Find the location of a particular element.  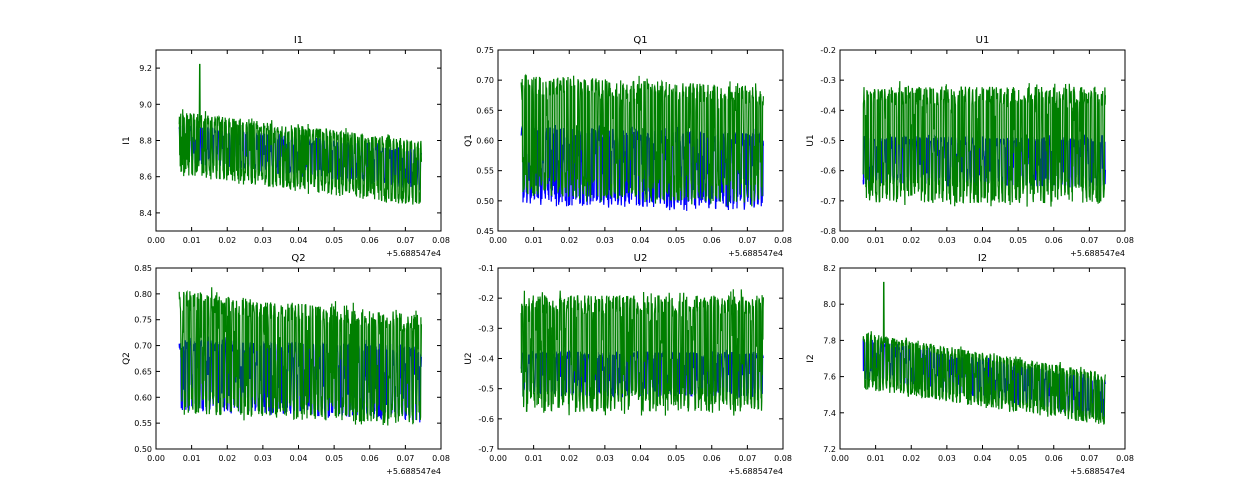

y-tick-label: 0.70 is located at coordinates (485, 80).